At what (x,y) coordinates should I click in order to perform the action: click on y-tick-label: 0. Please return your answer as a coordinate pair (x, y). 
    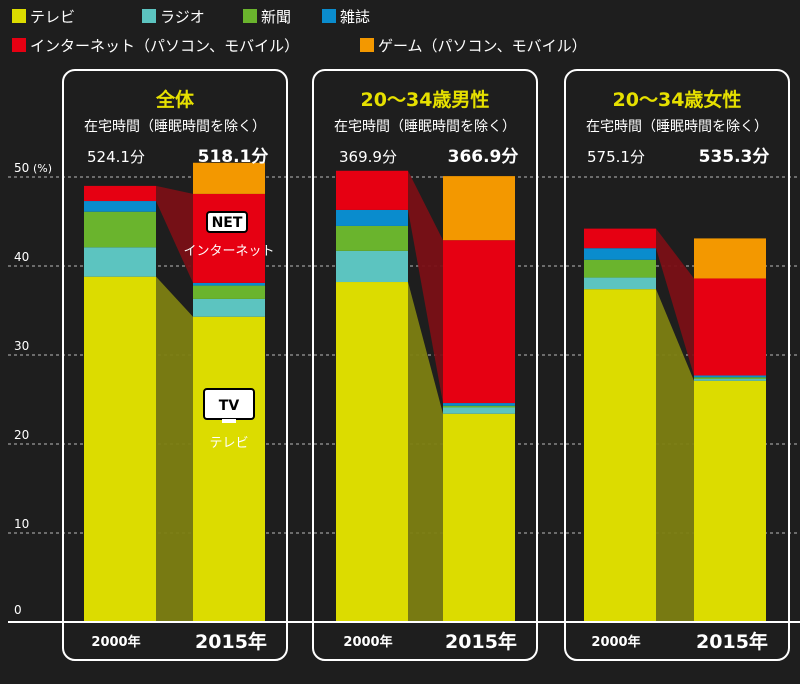
    Looking at the image, I should click on (18, 610).